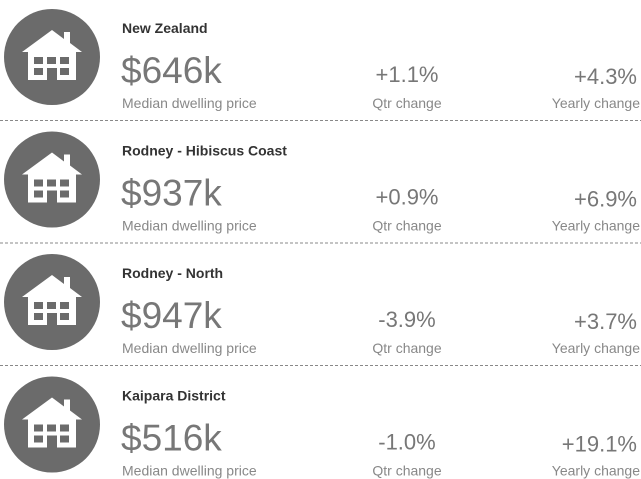 The image size is (641, 479). I want to click on region-name: Kaipara District, so click(174, 396).